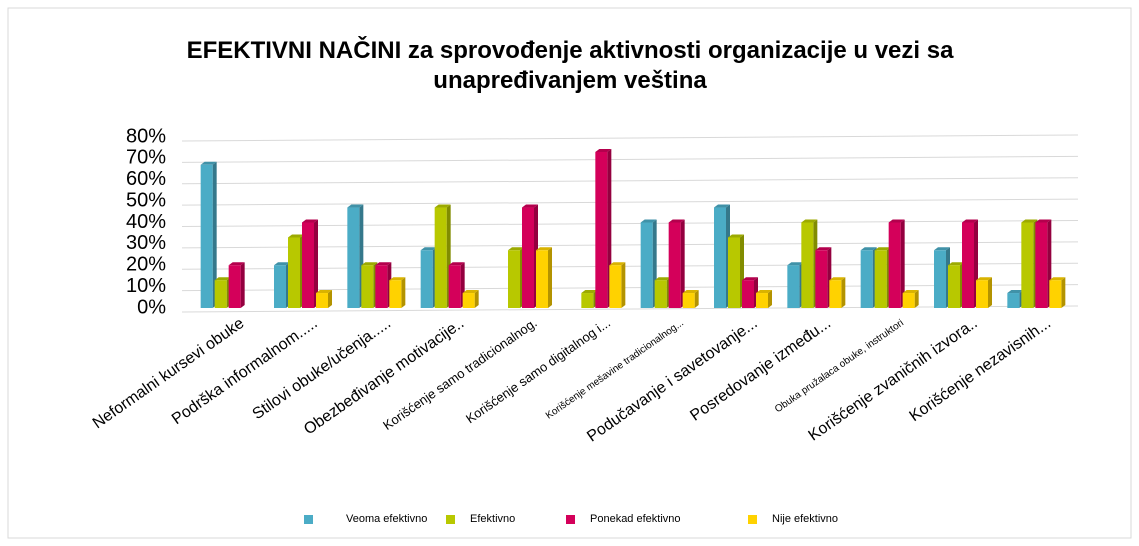 The height and width of the screenshot is (546, 1139). Describe the element at coordinates (151, 307) in the screenshot. I see `y-tick-label: 0%` at that location.